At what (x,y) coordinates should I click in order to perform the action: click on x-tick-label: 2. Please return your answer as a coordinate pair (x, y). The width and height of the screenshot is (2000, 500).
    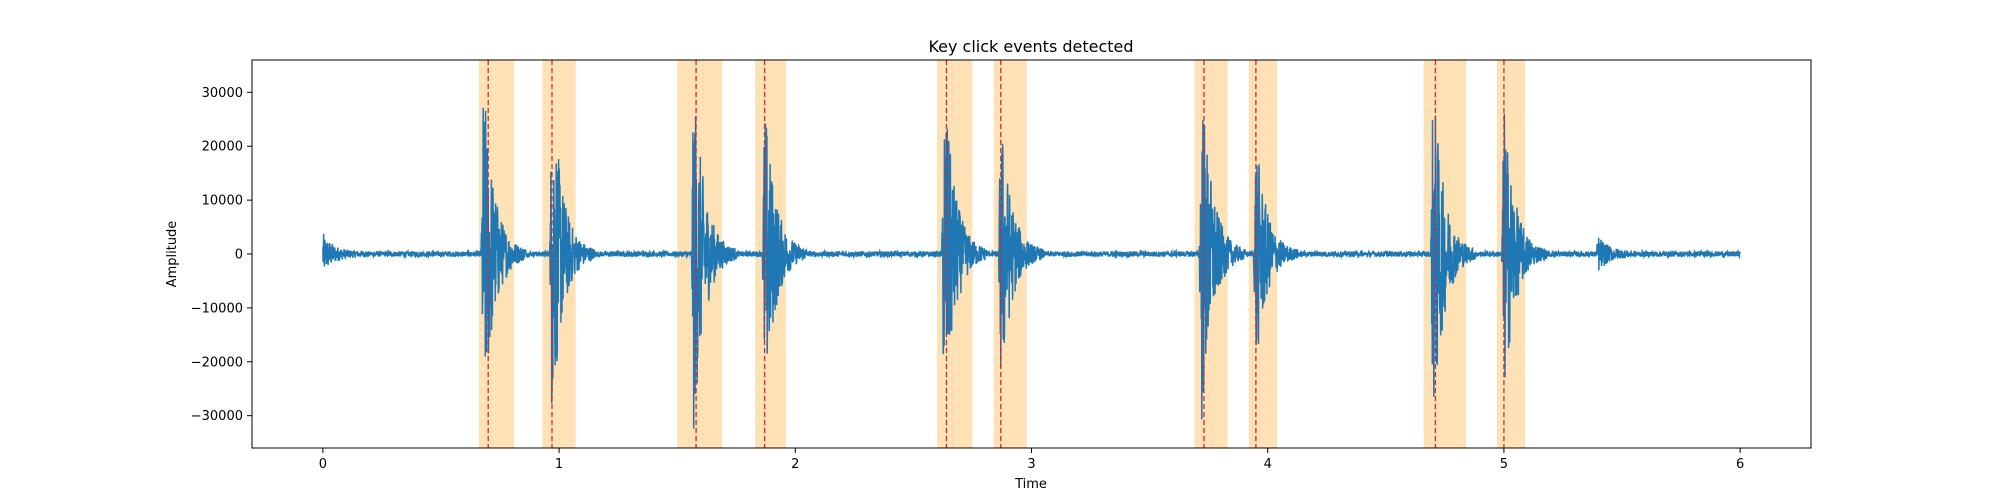
    Looking at the image, I should click on (795, 464).